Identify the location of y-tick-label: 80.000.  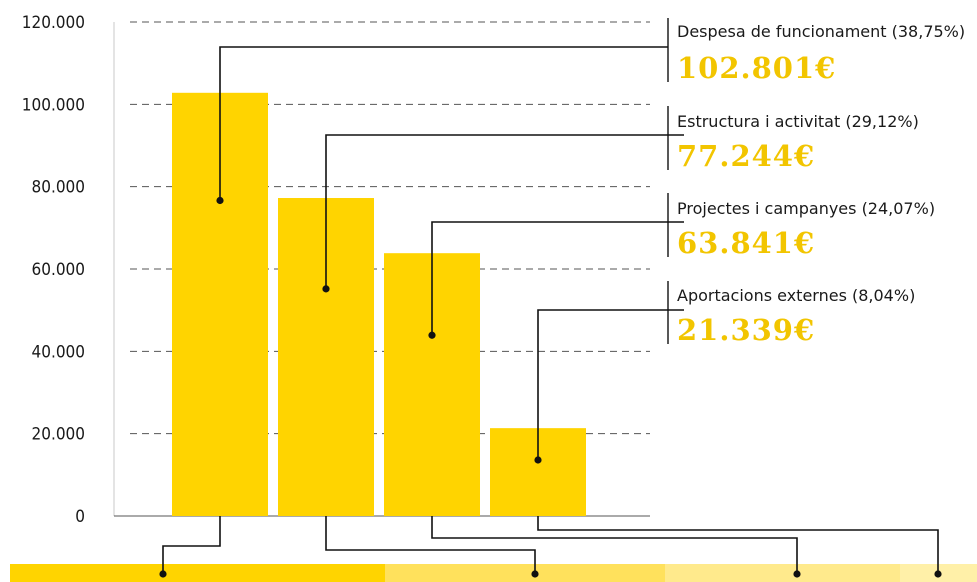
(59, 188).